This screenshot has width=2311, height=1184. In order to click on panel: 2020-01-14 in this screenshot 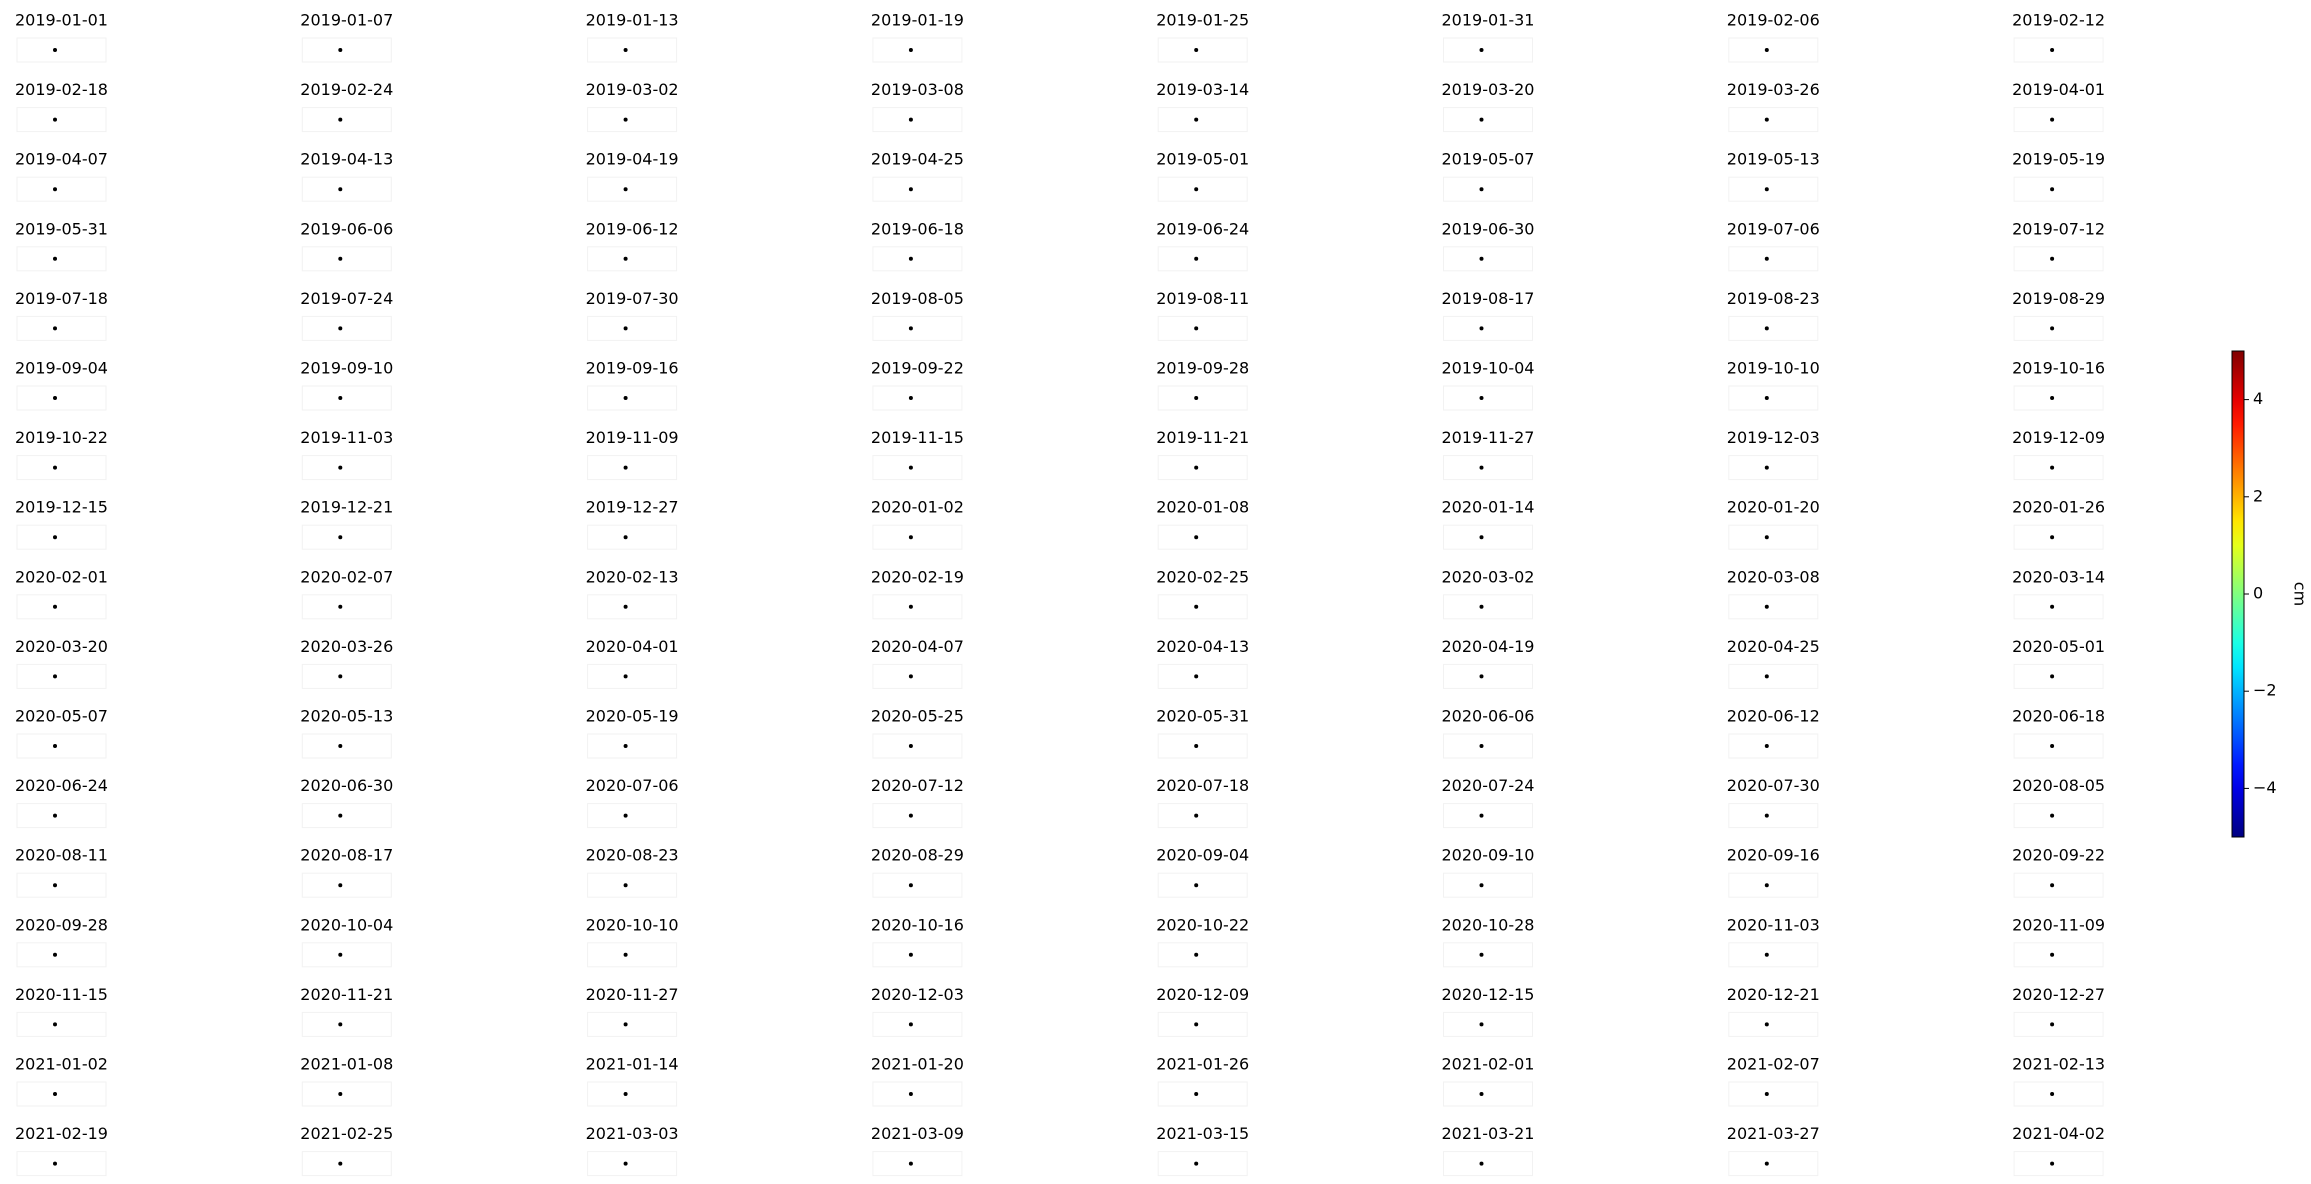, I will do `click(1488, 524)`.